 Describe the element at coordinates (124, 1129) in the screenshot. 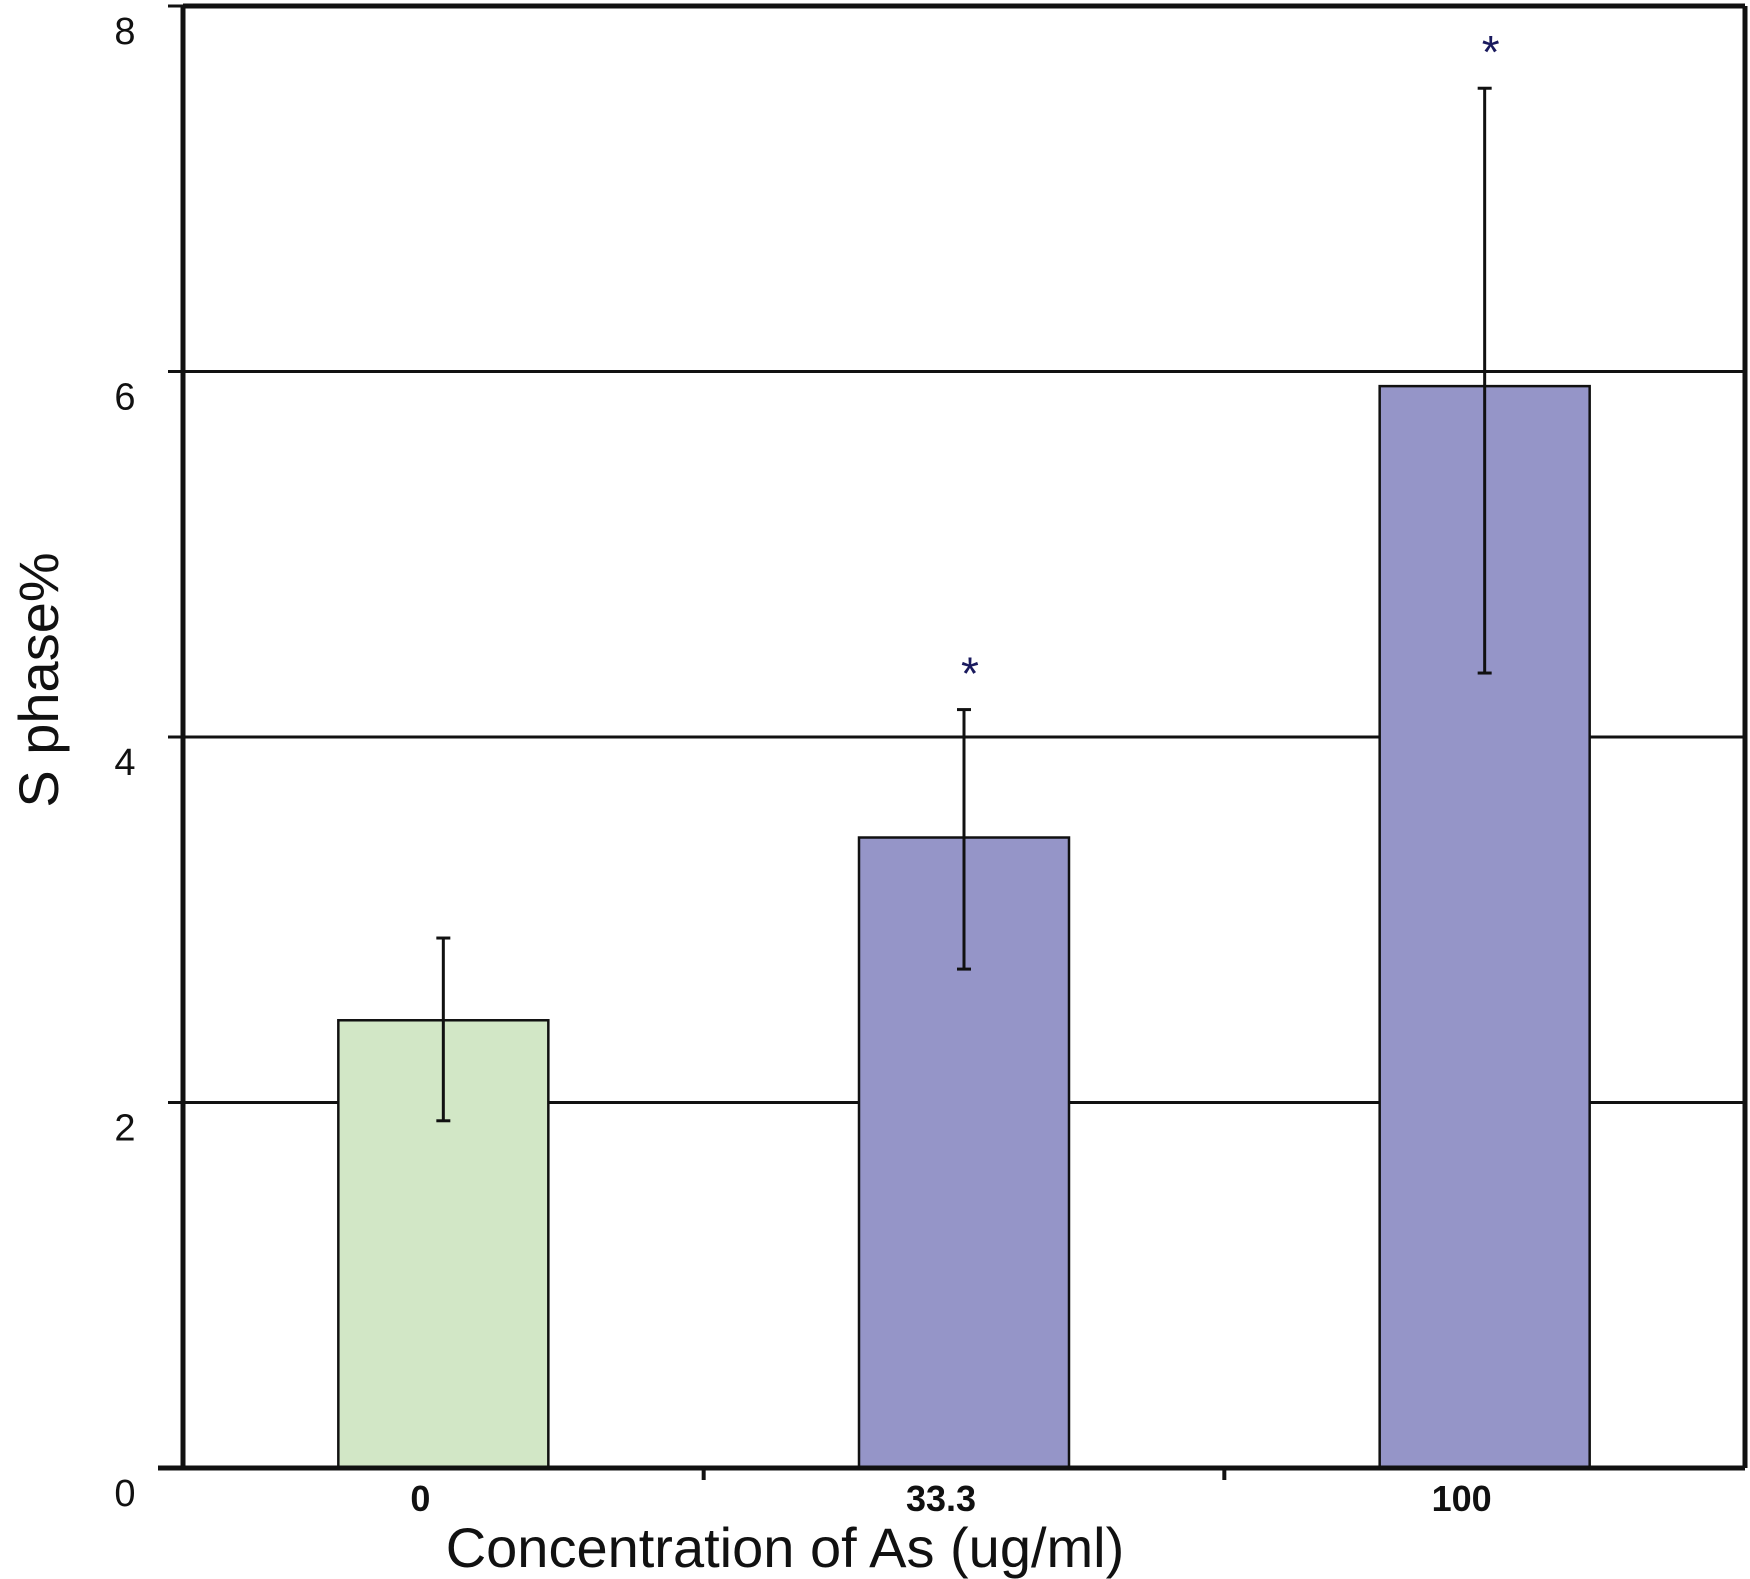

I see `y-tick-label: 2` at that location.